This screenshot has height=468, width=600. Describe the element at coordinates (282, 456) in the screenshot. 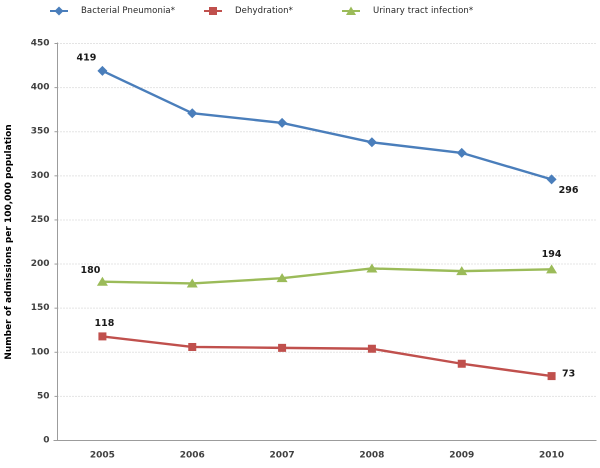

I see `x-tick-label: 2007` at that location.